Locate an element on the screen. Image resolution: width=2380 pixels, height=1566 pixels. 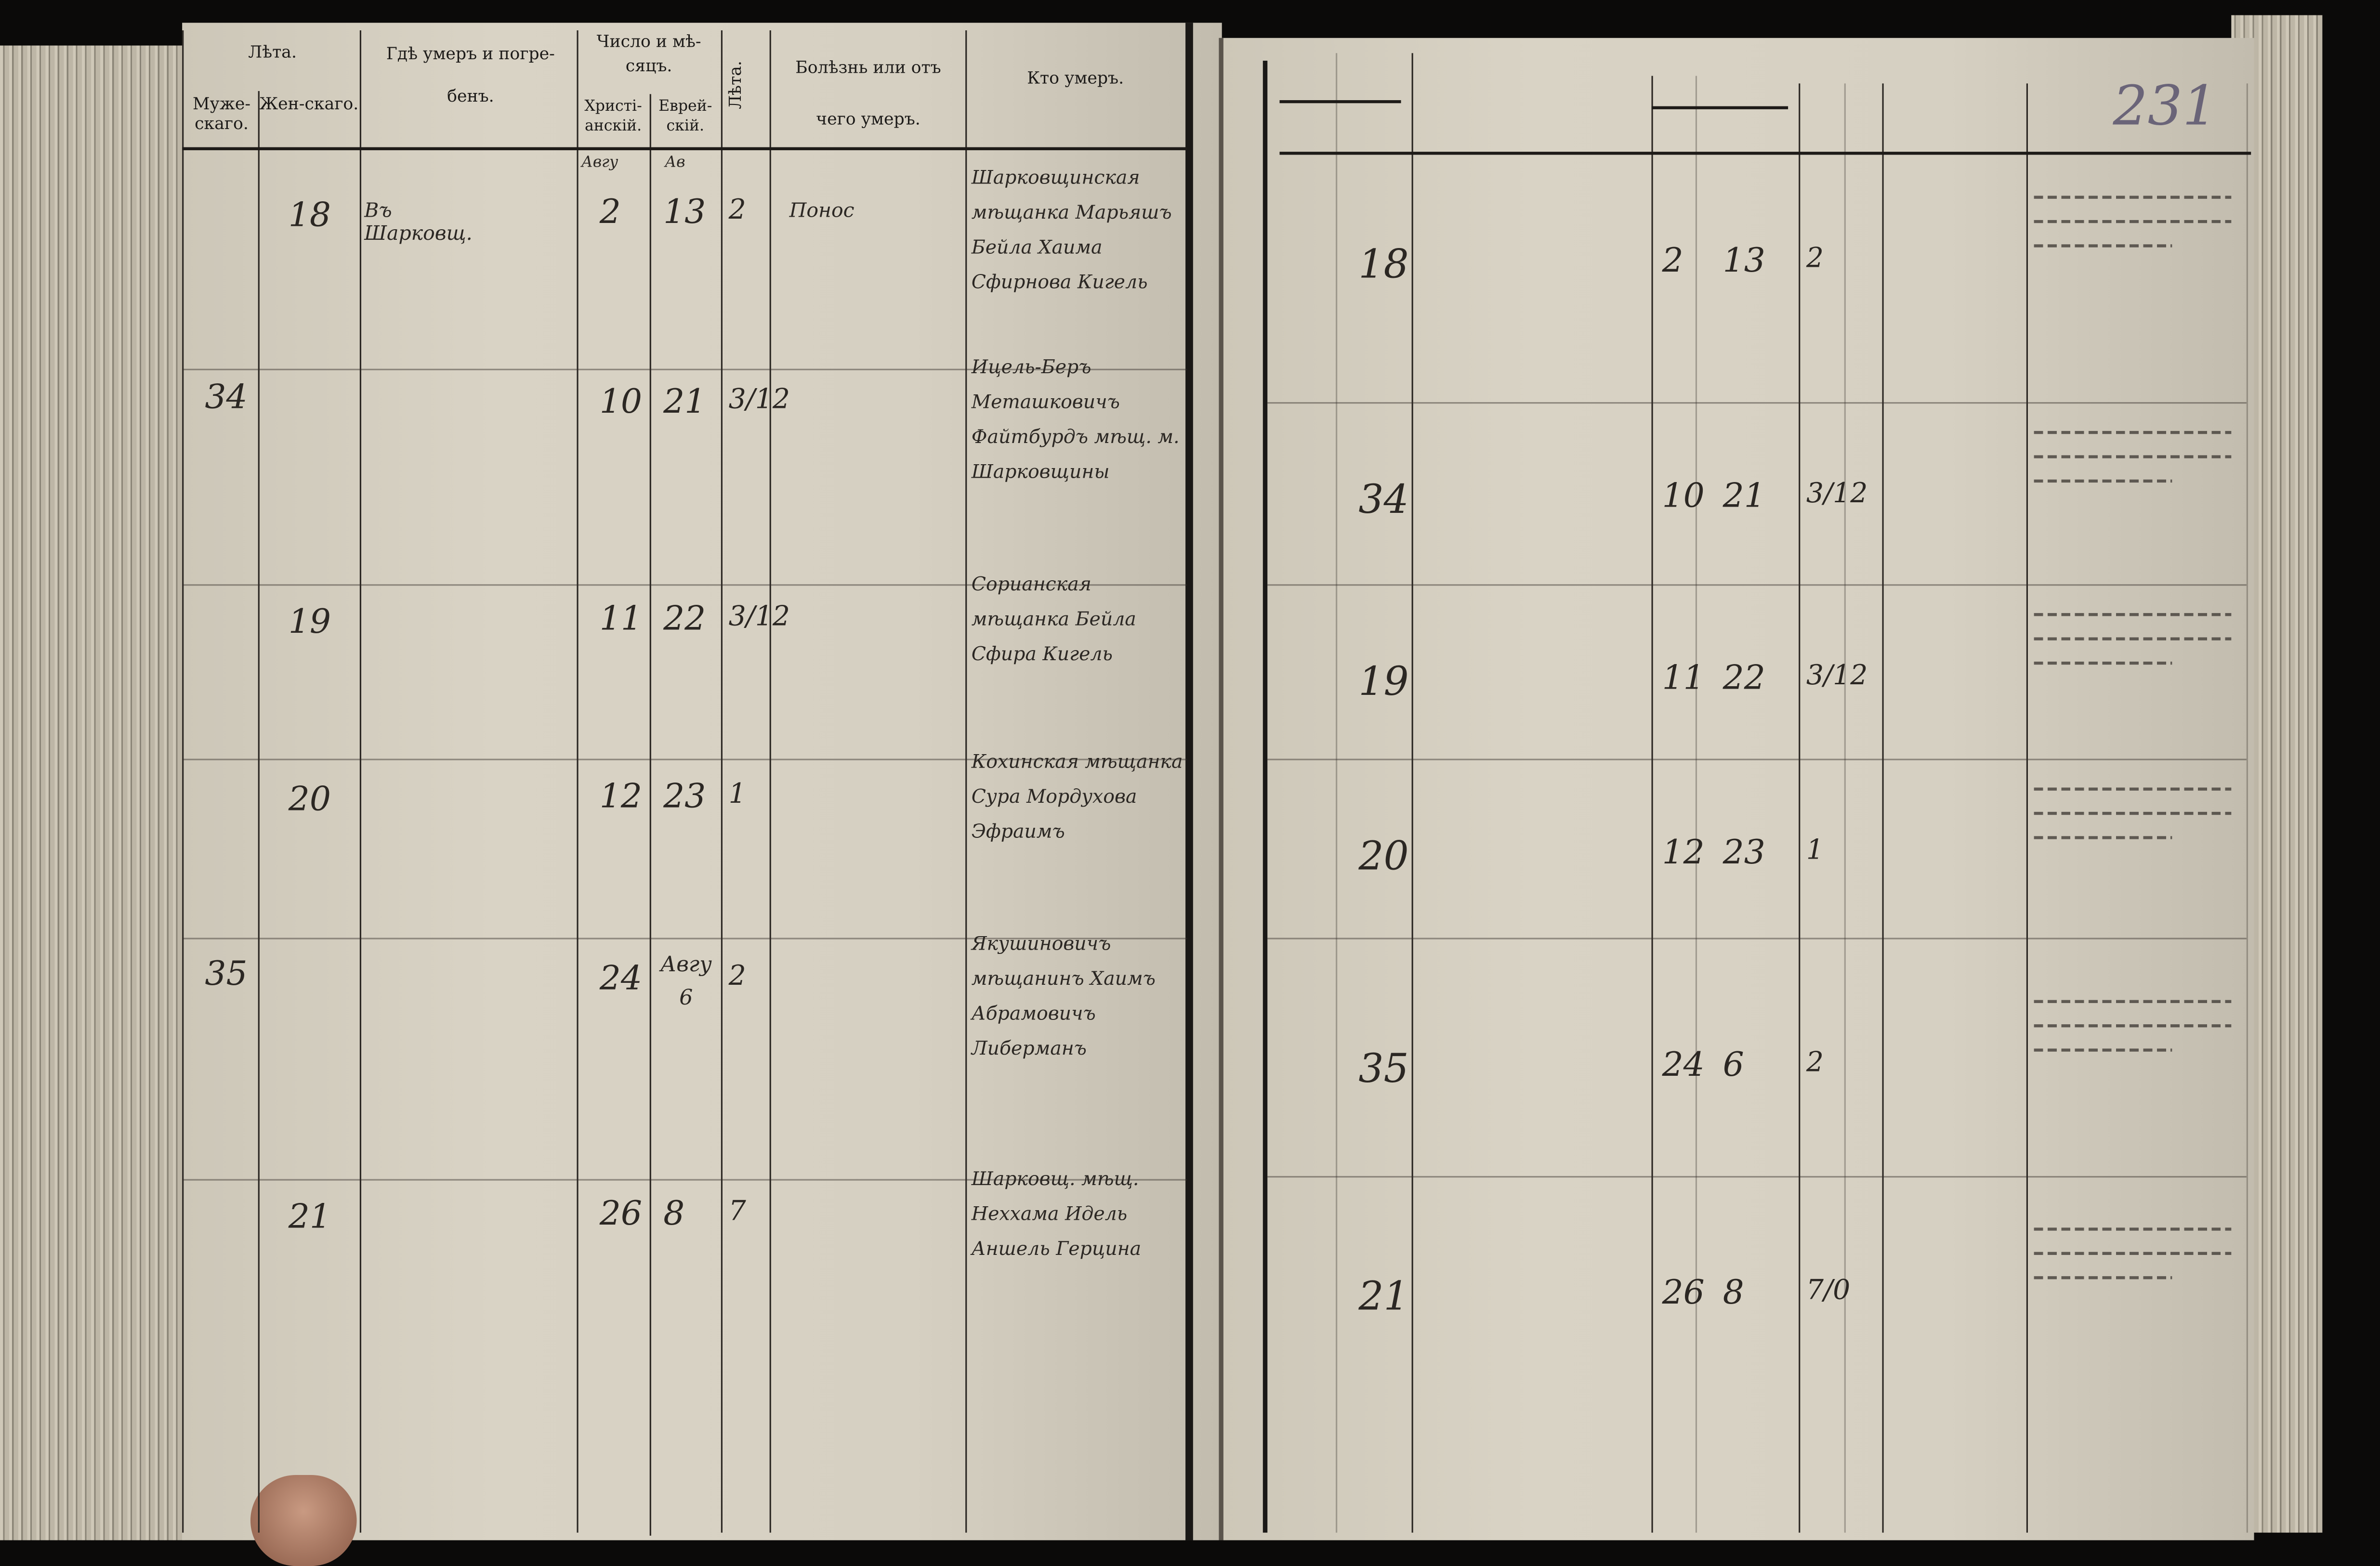
christian-day: 26 is located at coordinates (621, 1215).